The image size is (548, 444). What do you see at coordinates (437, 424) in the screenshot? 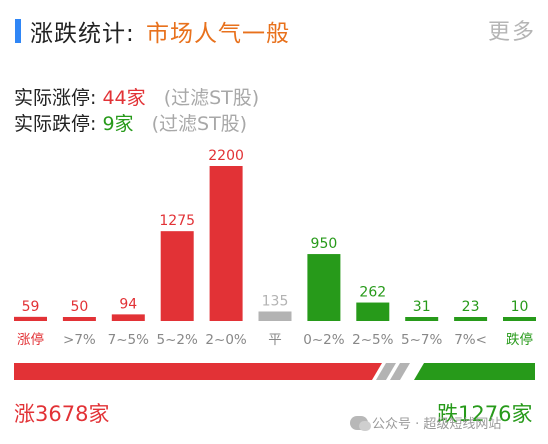
I see `watermark-text: 公众号 · 超级短线网站` at bounding box center [437, 424].